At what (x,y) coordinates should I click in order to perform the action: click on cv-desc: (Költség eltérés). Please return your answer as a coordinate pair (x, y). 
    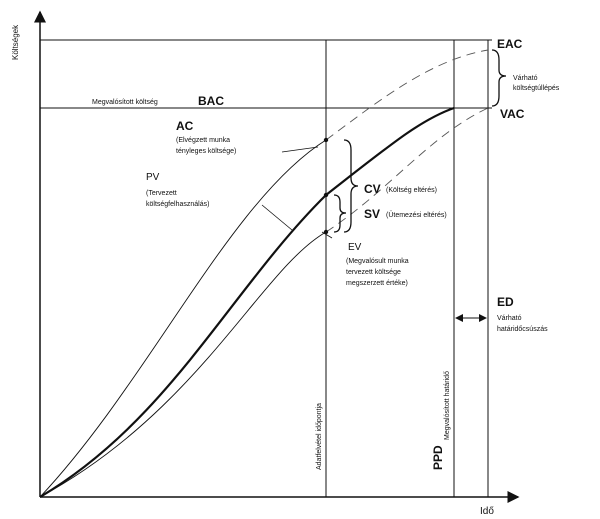
    Looking at the image, I should click on (411, 190).